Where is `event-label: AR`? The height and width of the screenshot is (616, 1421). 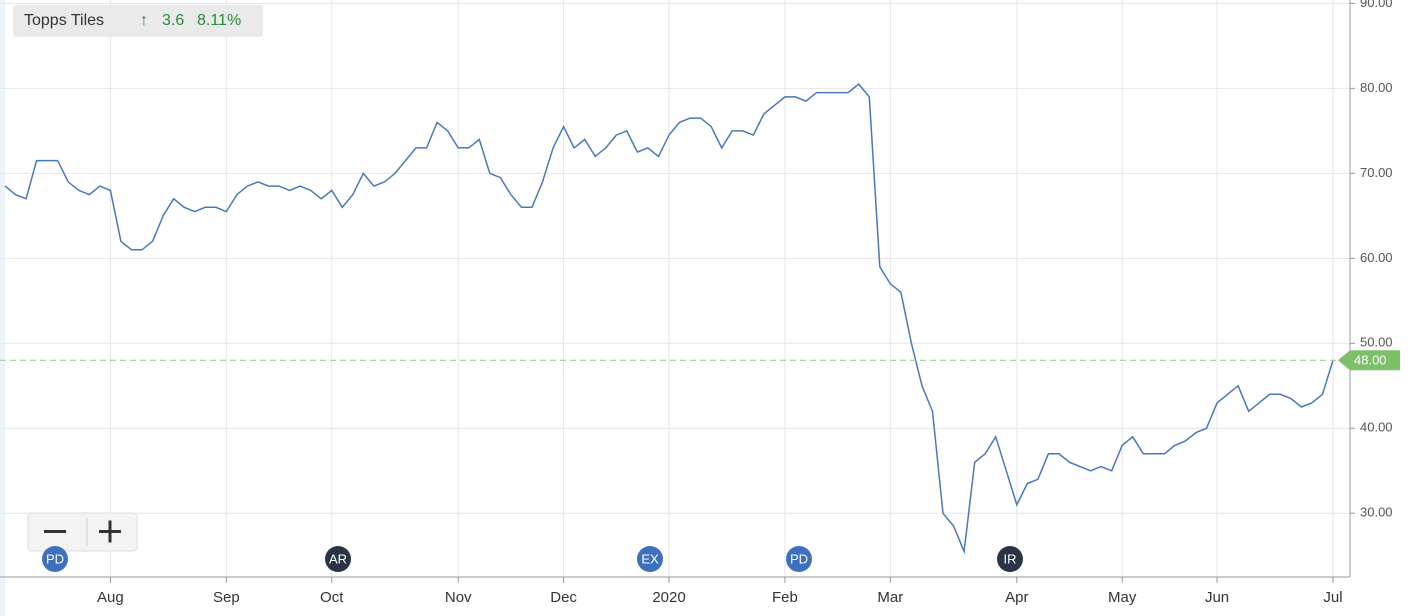 event-label: AR is located at coordinates (338, 558).